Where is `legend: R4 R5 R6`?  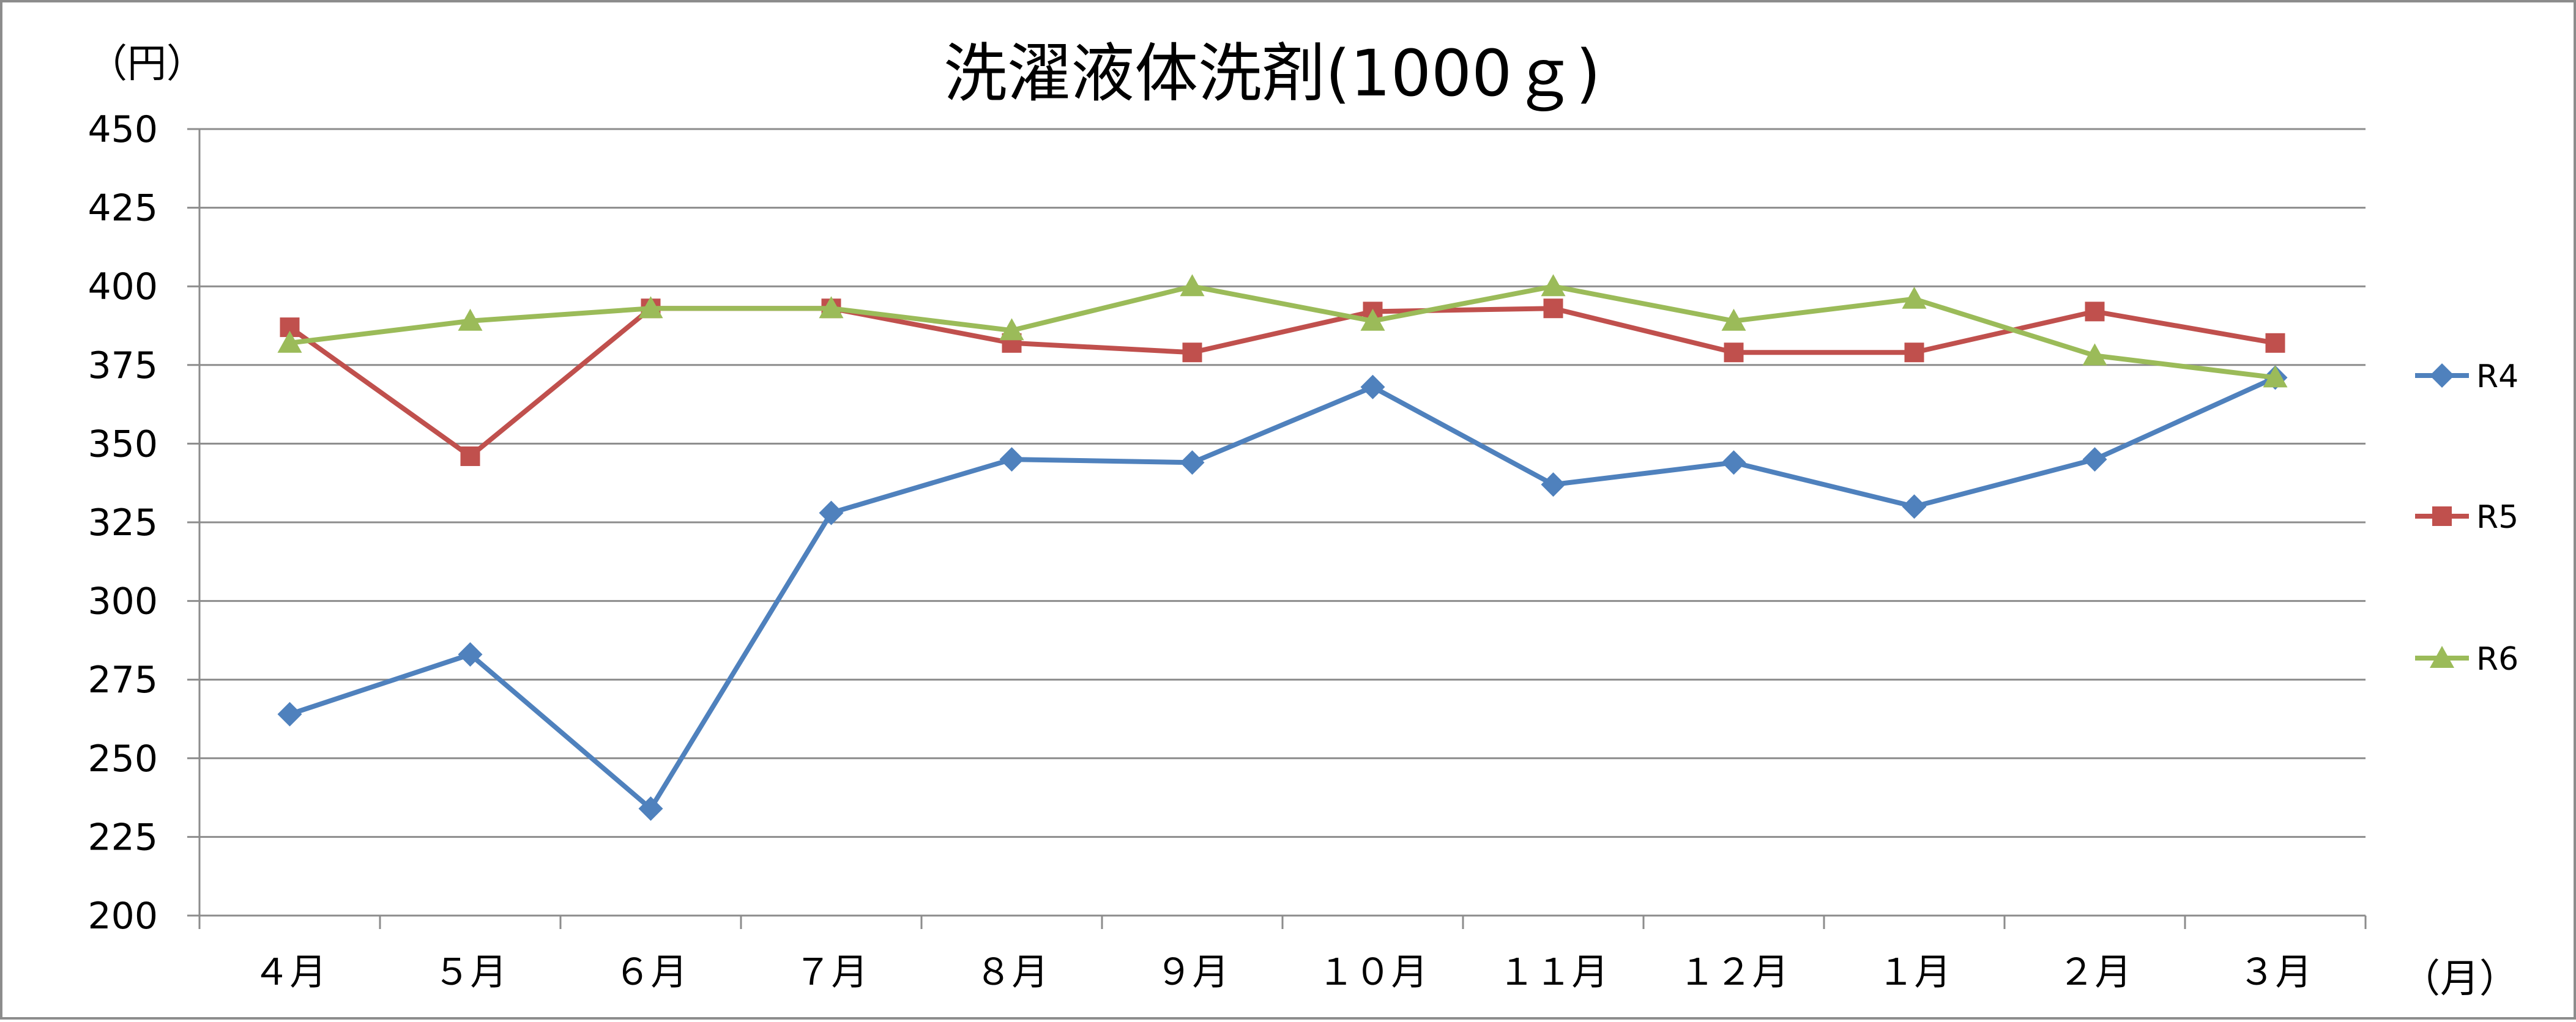 legend: R4 R5 R6 is located at coordinates (2466, 518).